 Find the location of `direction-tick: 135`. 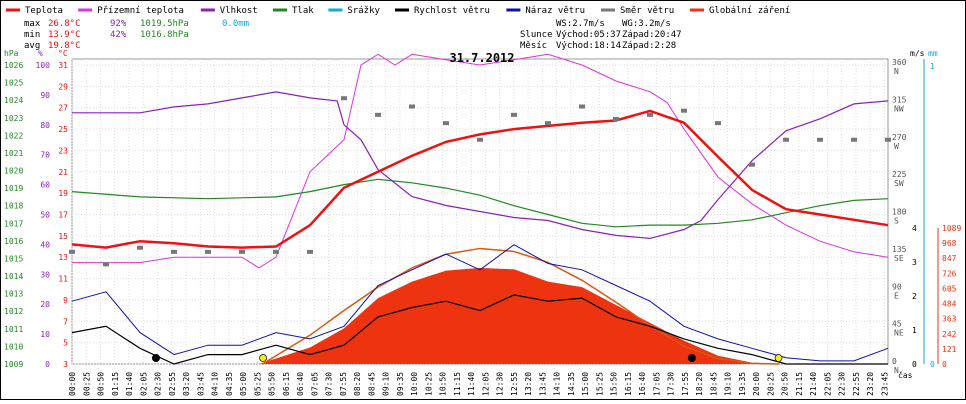

direction-tick: 135 is located at coordinates (899, 249).